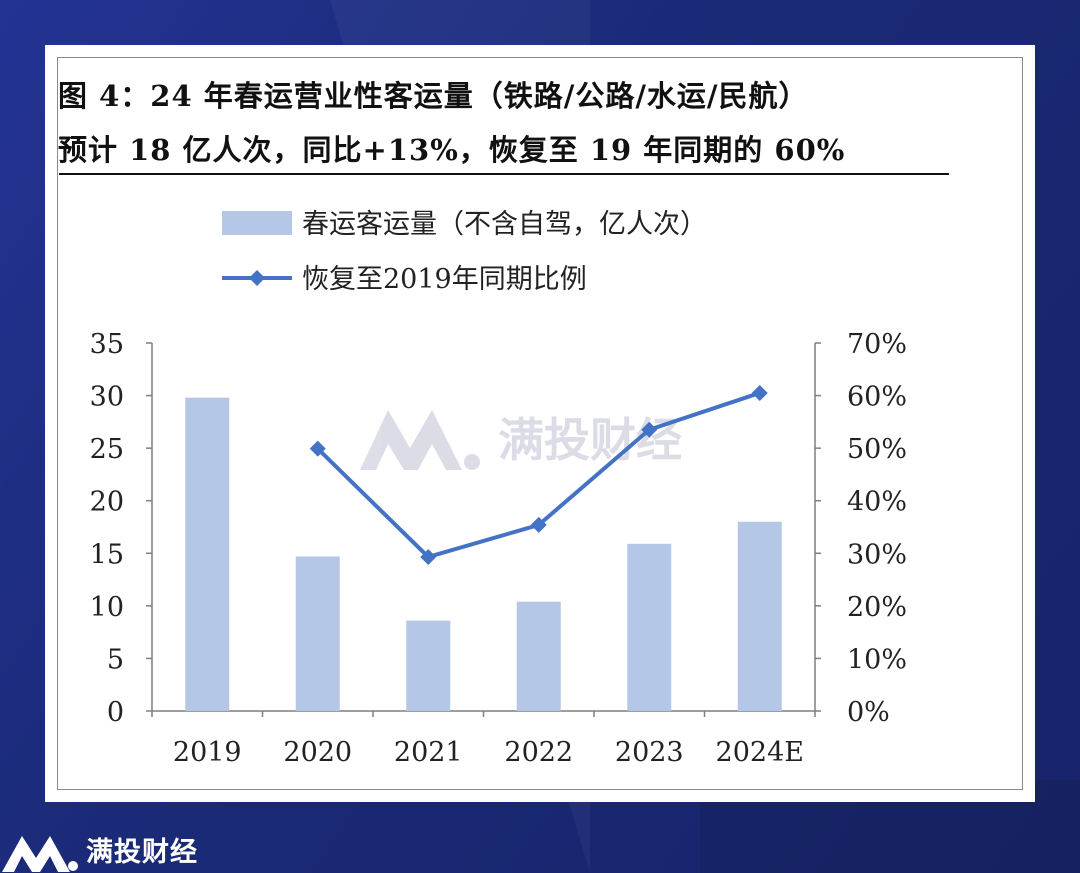 The image size is (1080, 873). Describe the element at coordinates (877, 659) in the screenshot. I see `y-right-tick-label: 10%` at that location.